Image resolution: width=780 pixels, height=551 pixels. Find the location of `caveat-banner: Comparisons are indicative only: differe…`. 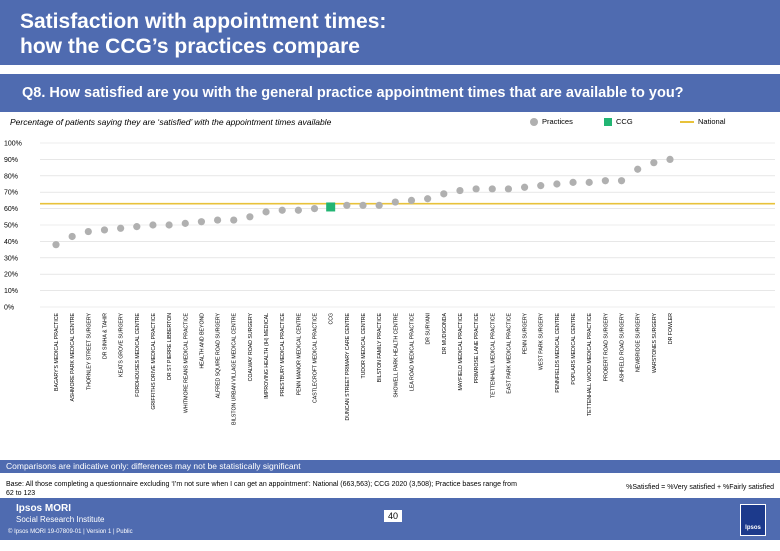

caveat-banner: Comparisons are indicative only: differe… is located at coordinates (390, 466).